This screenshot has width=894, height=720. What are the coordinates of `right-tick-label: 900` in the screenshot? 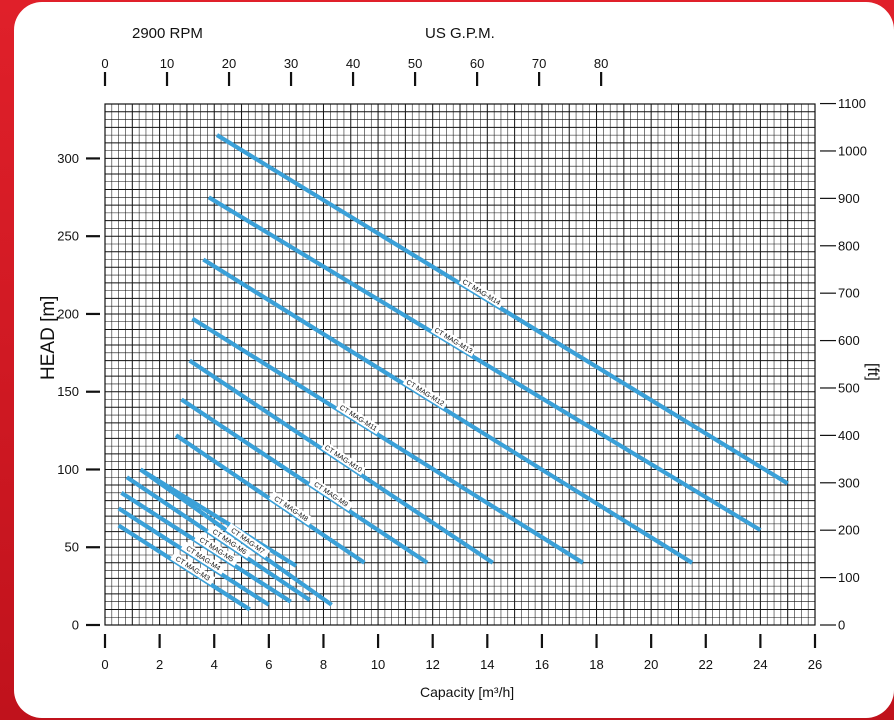 It's located at (849, 198).